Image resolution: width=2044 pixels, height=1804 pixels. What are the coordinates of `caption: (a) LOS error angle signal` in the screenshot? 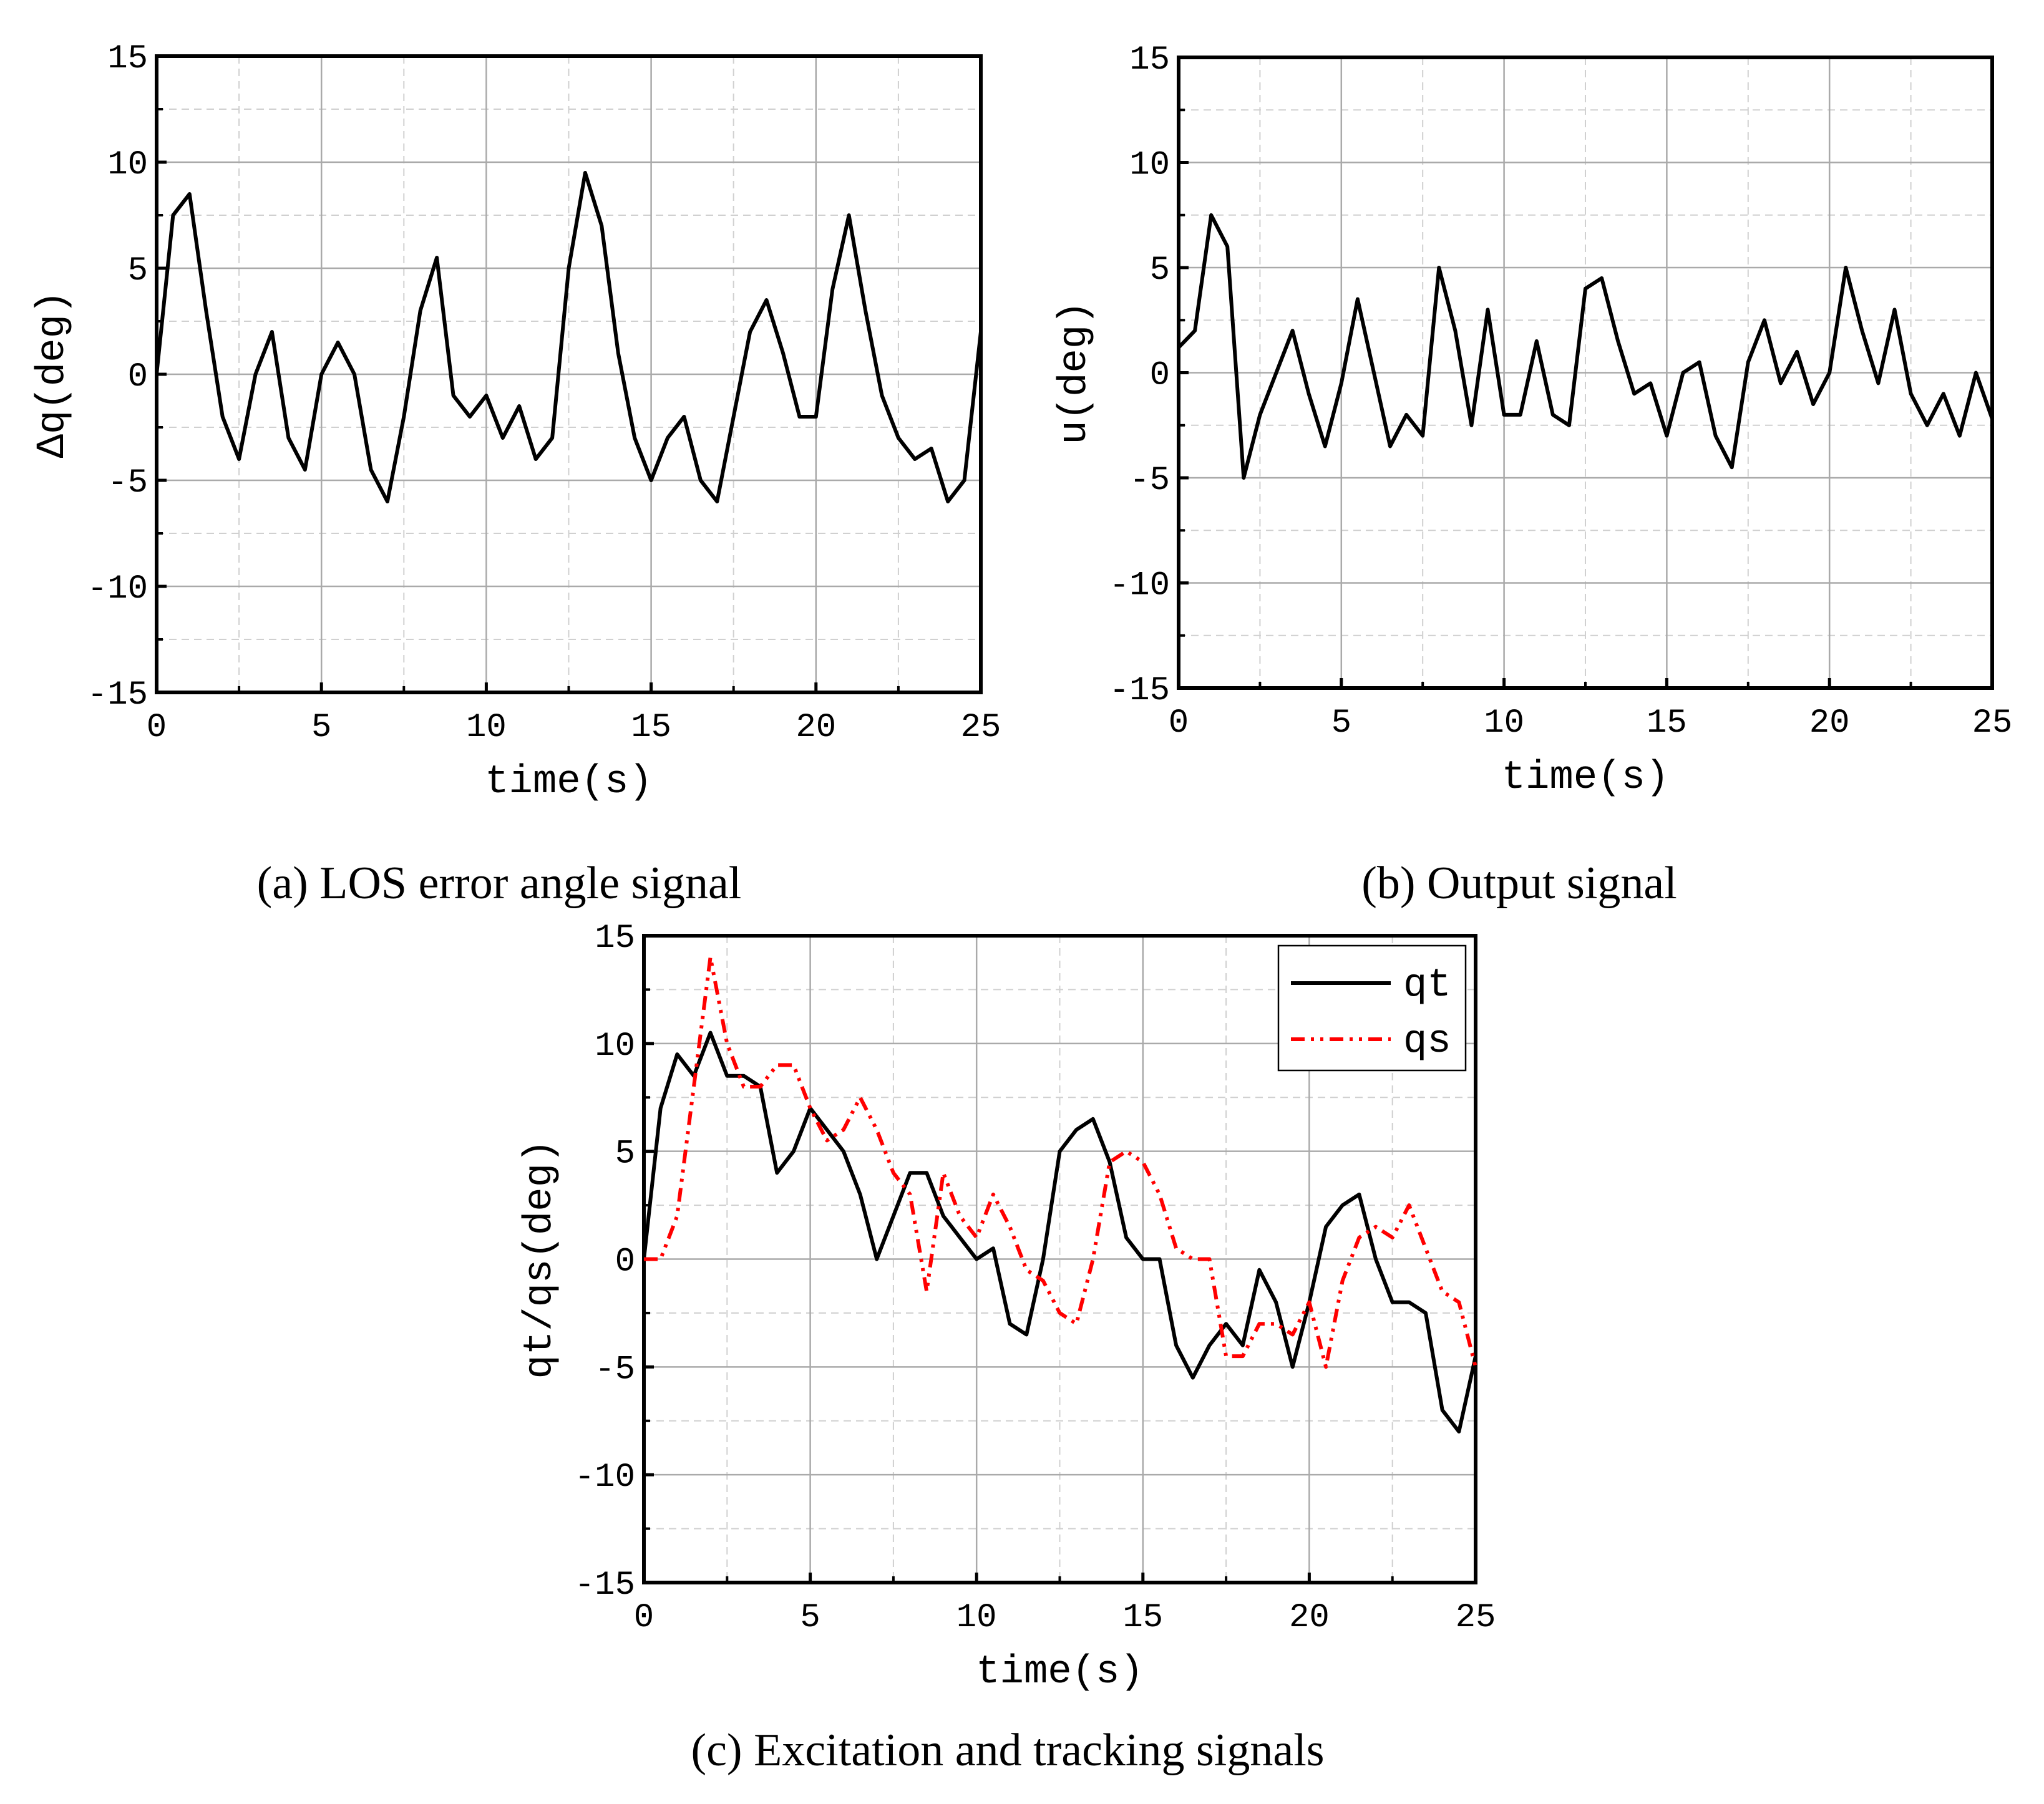 It's located at (499, 883).